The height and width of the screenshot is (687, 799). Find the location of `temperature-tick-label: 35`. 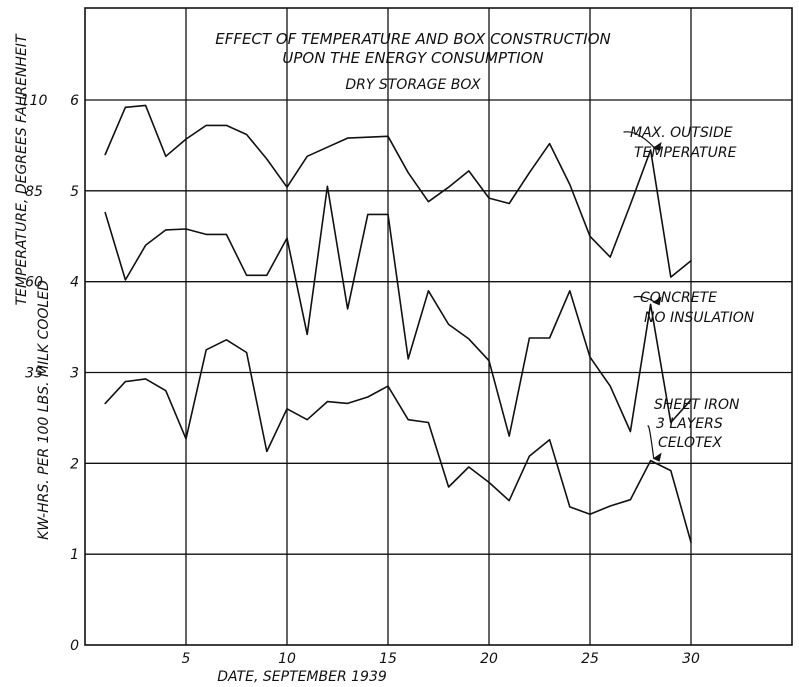

temperature-tick-label: 35 is located at coordinates (34, 374).